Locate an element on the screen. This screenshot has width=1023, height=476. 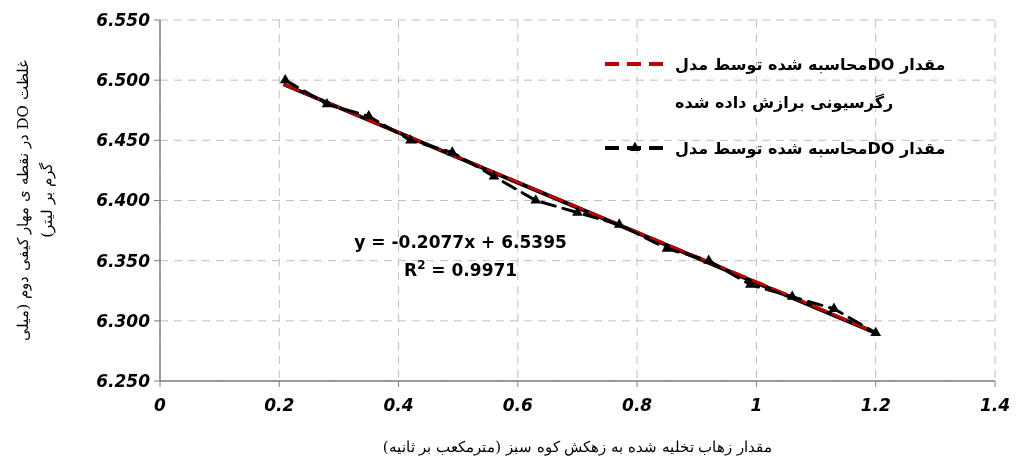
y-tick-label: 6.400 is located at coordinates (123, 200).